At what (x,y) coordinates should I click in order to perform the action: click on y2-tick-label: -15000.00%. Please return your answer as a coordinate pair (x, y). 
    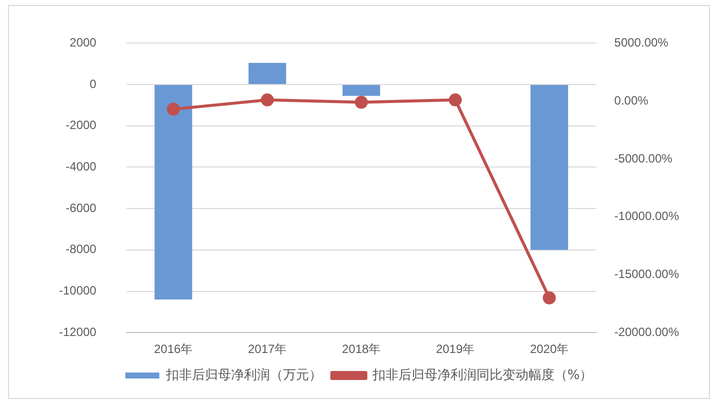
    Looking at the image, I should click on (647, 274).